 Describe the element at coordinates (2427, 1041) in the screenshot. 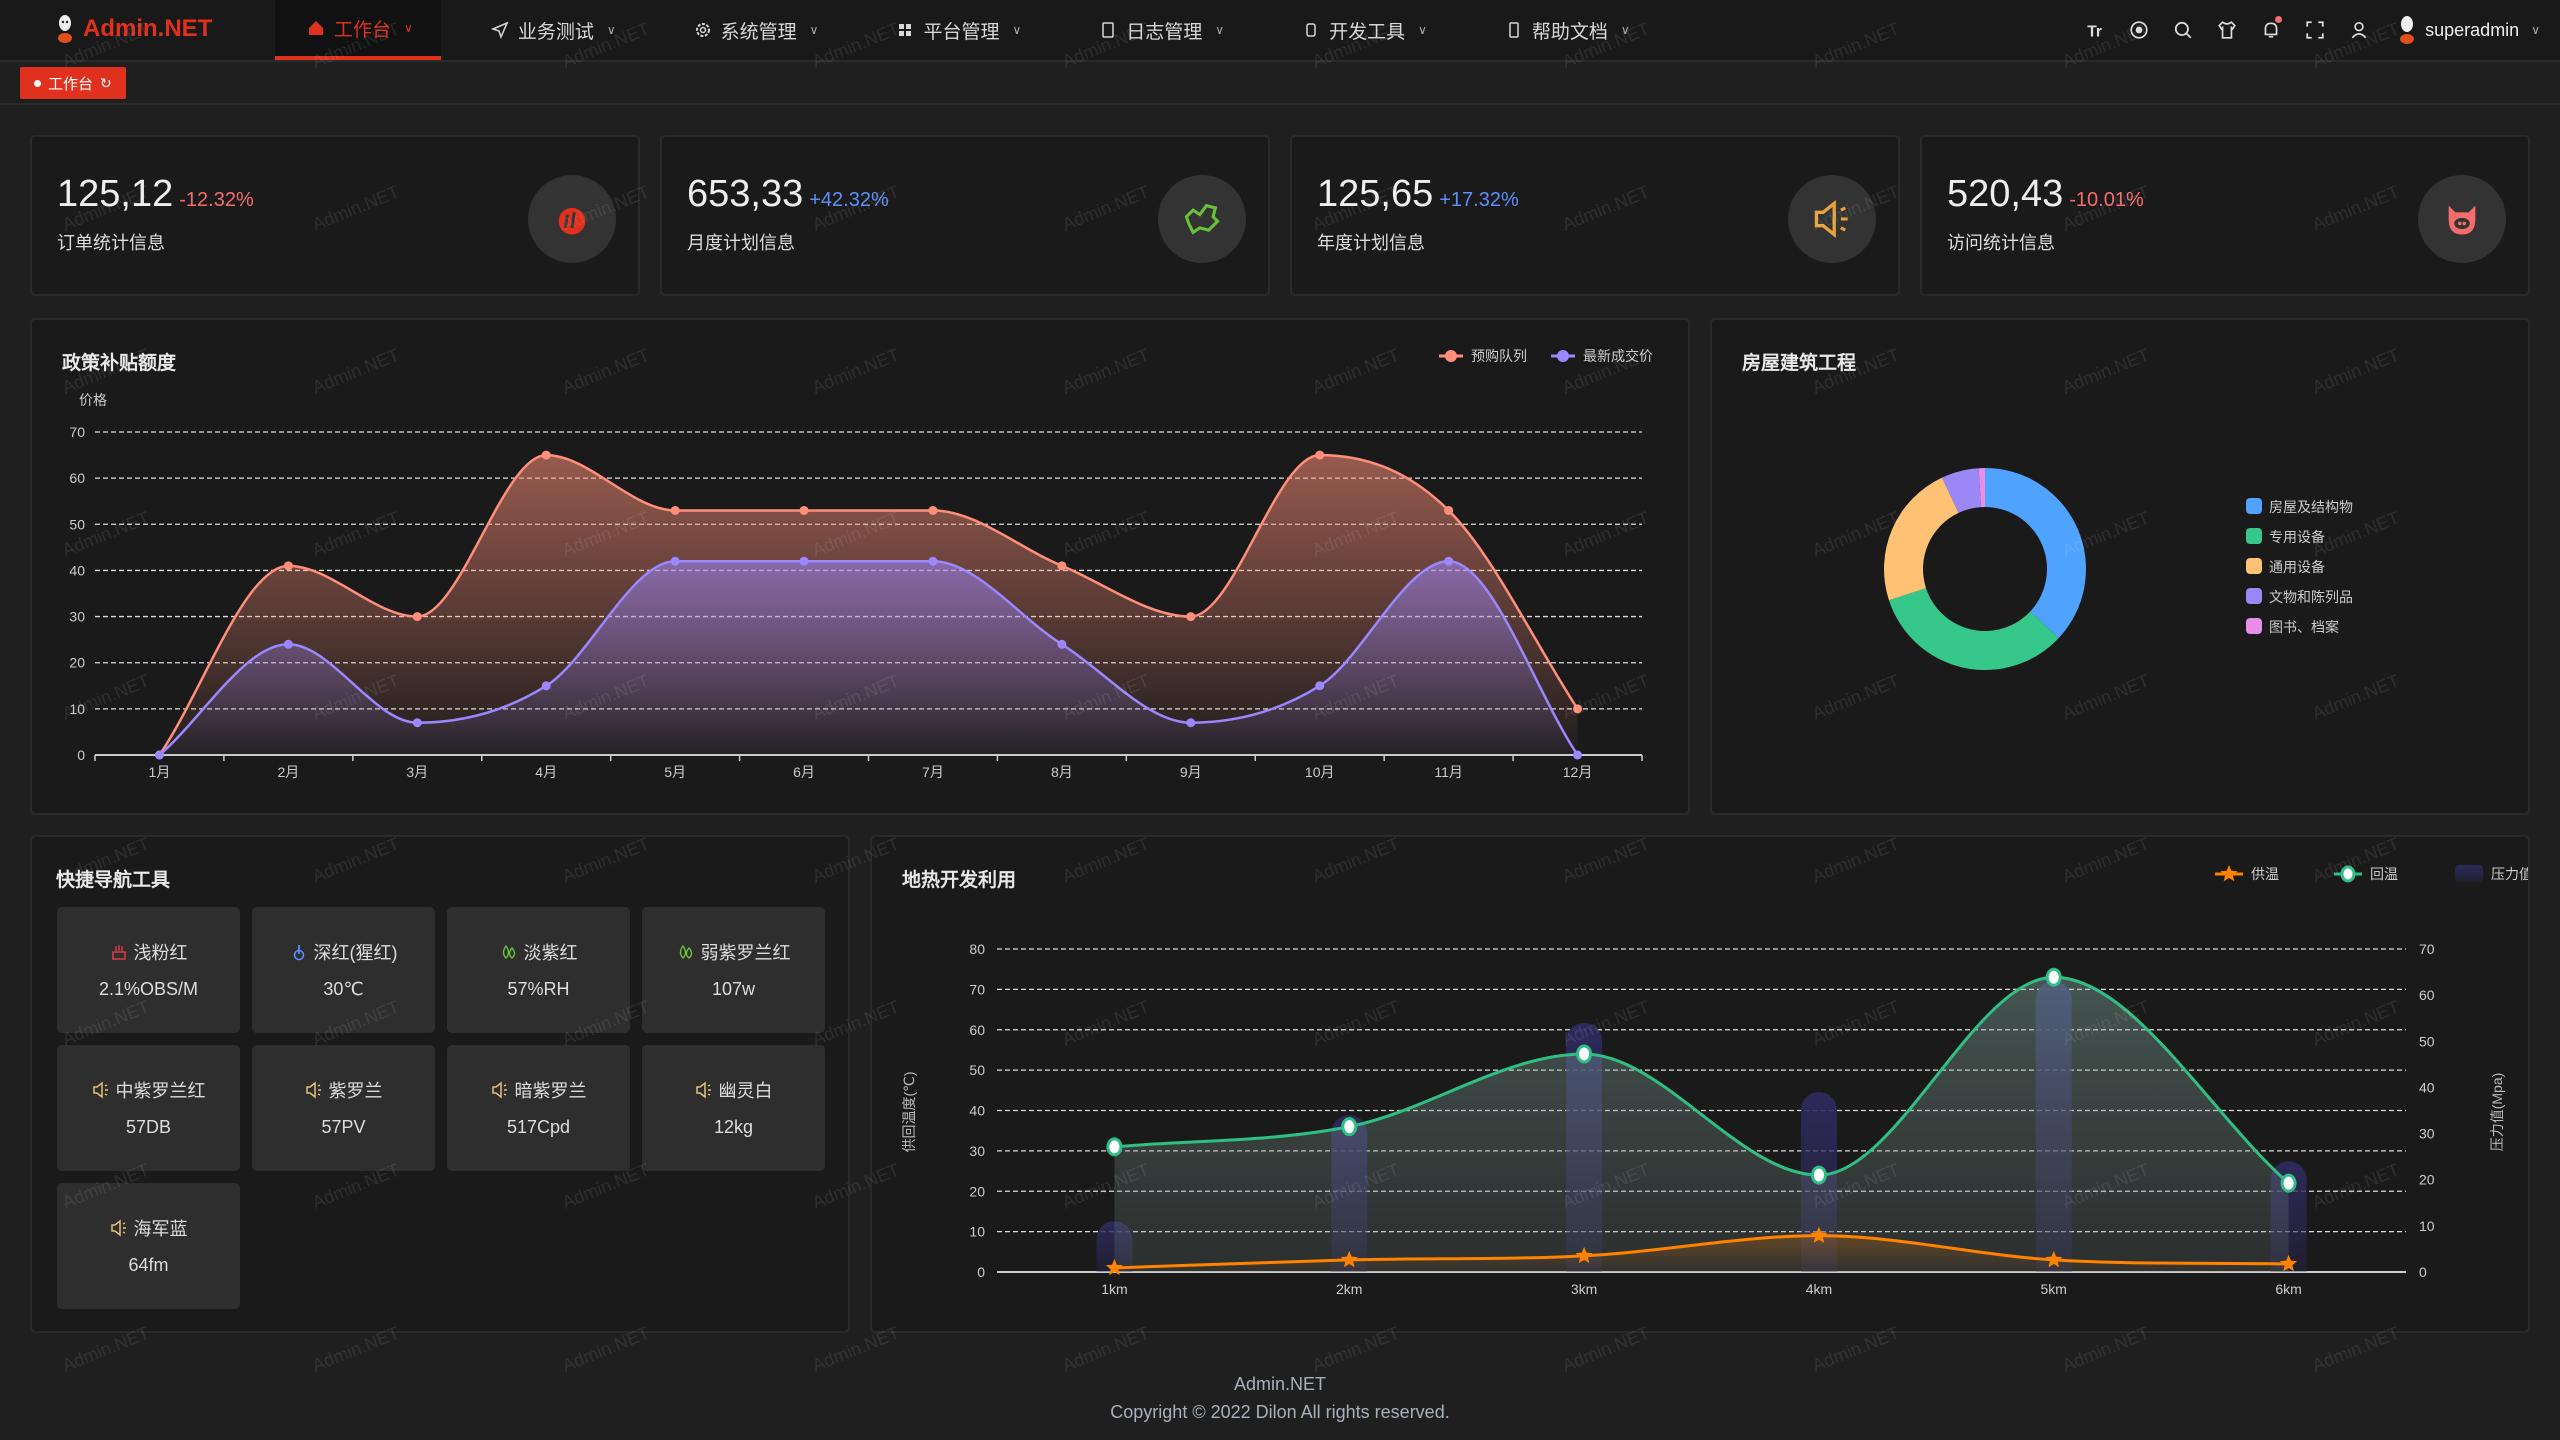

I see `y-right-tick-label: 50` at that location.